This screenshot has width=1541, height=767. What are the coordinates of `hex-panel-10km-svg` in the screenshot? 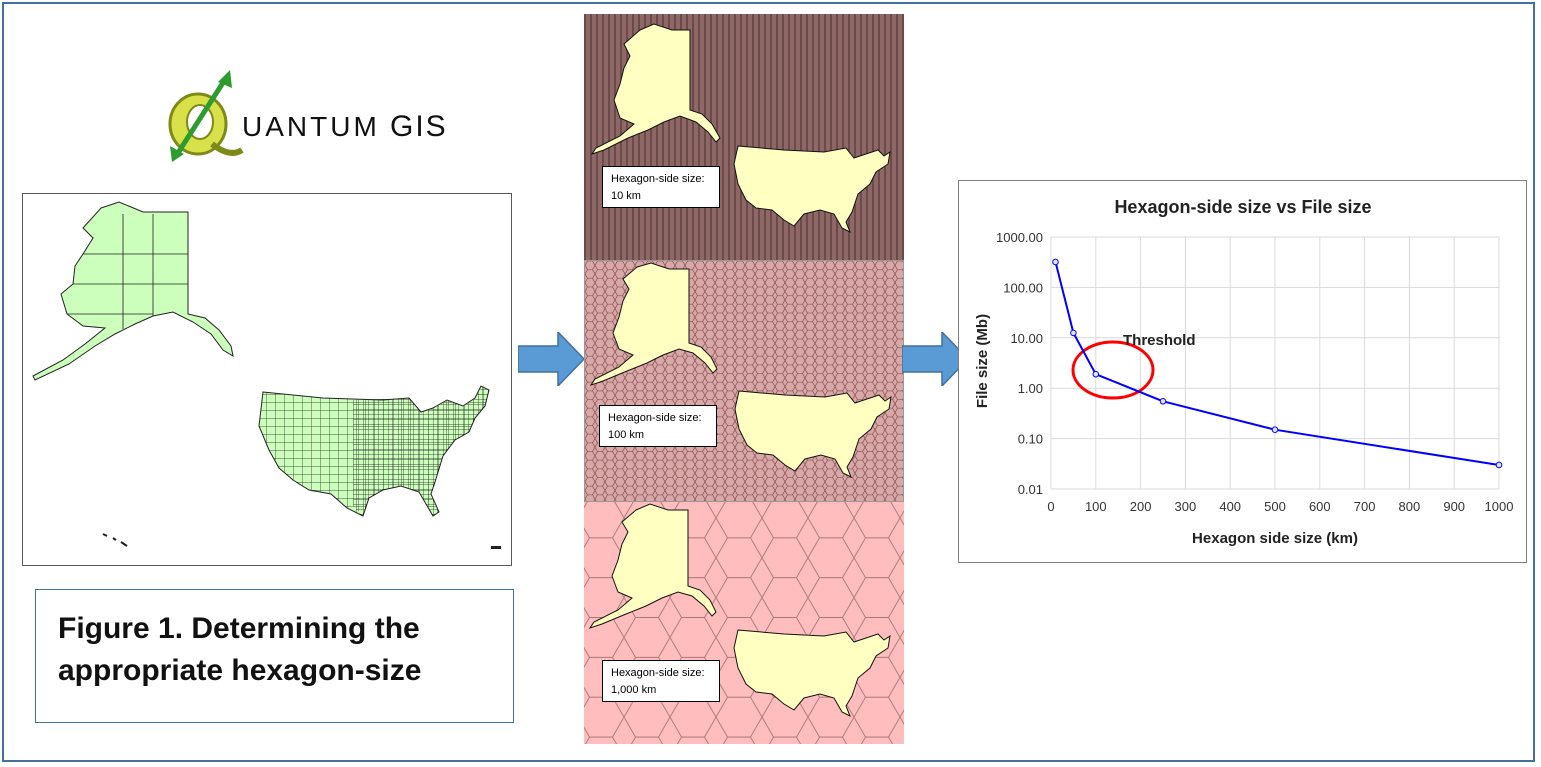 It's located at (744, 137).